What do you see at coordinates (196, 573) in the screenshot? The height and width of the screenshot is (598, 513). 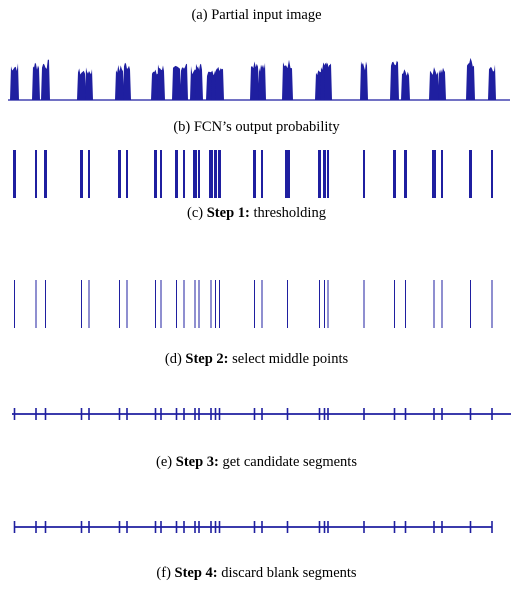 I see `caption-f-step: Step 4:` at bounding box center [196, 573].